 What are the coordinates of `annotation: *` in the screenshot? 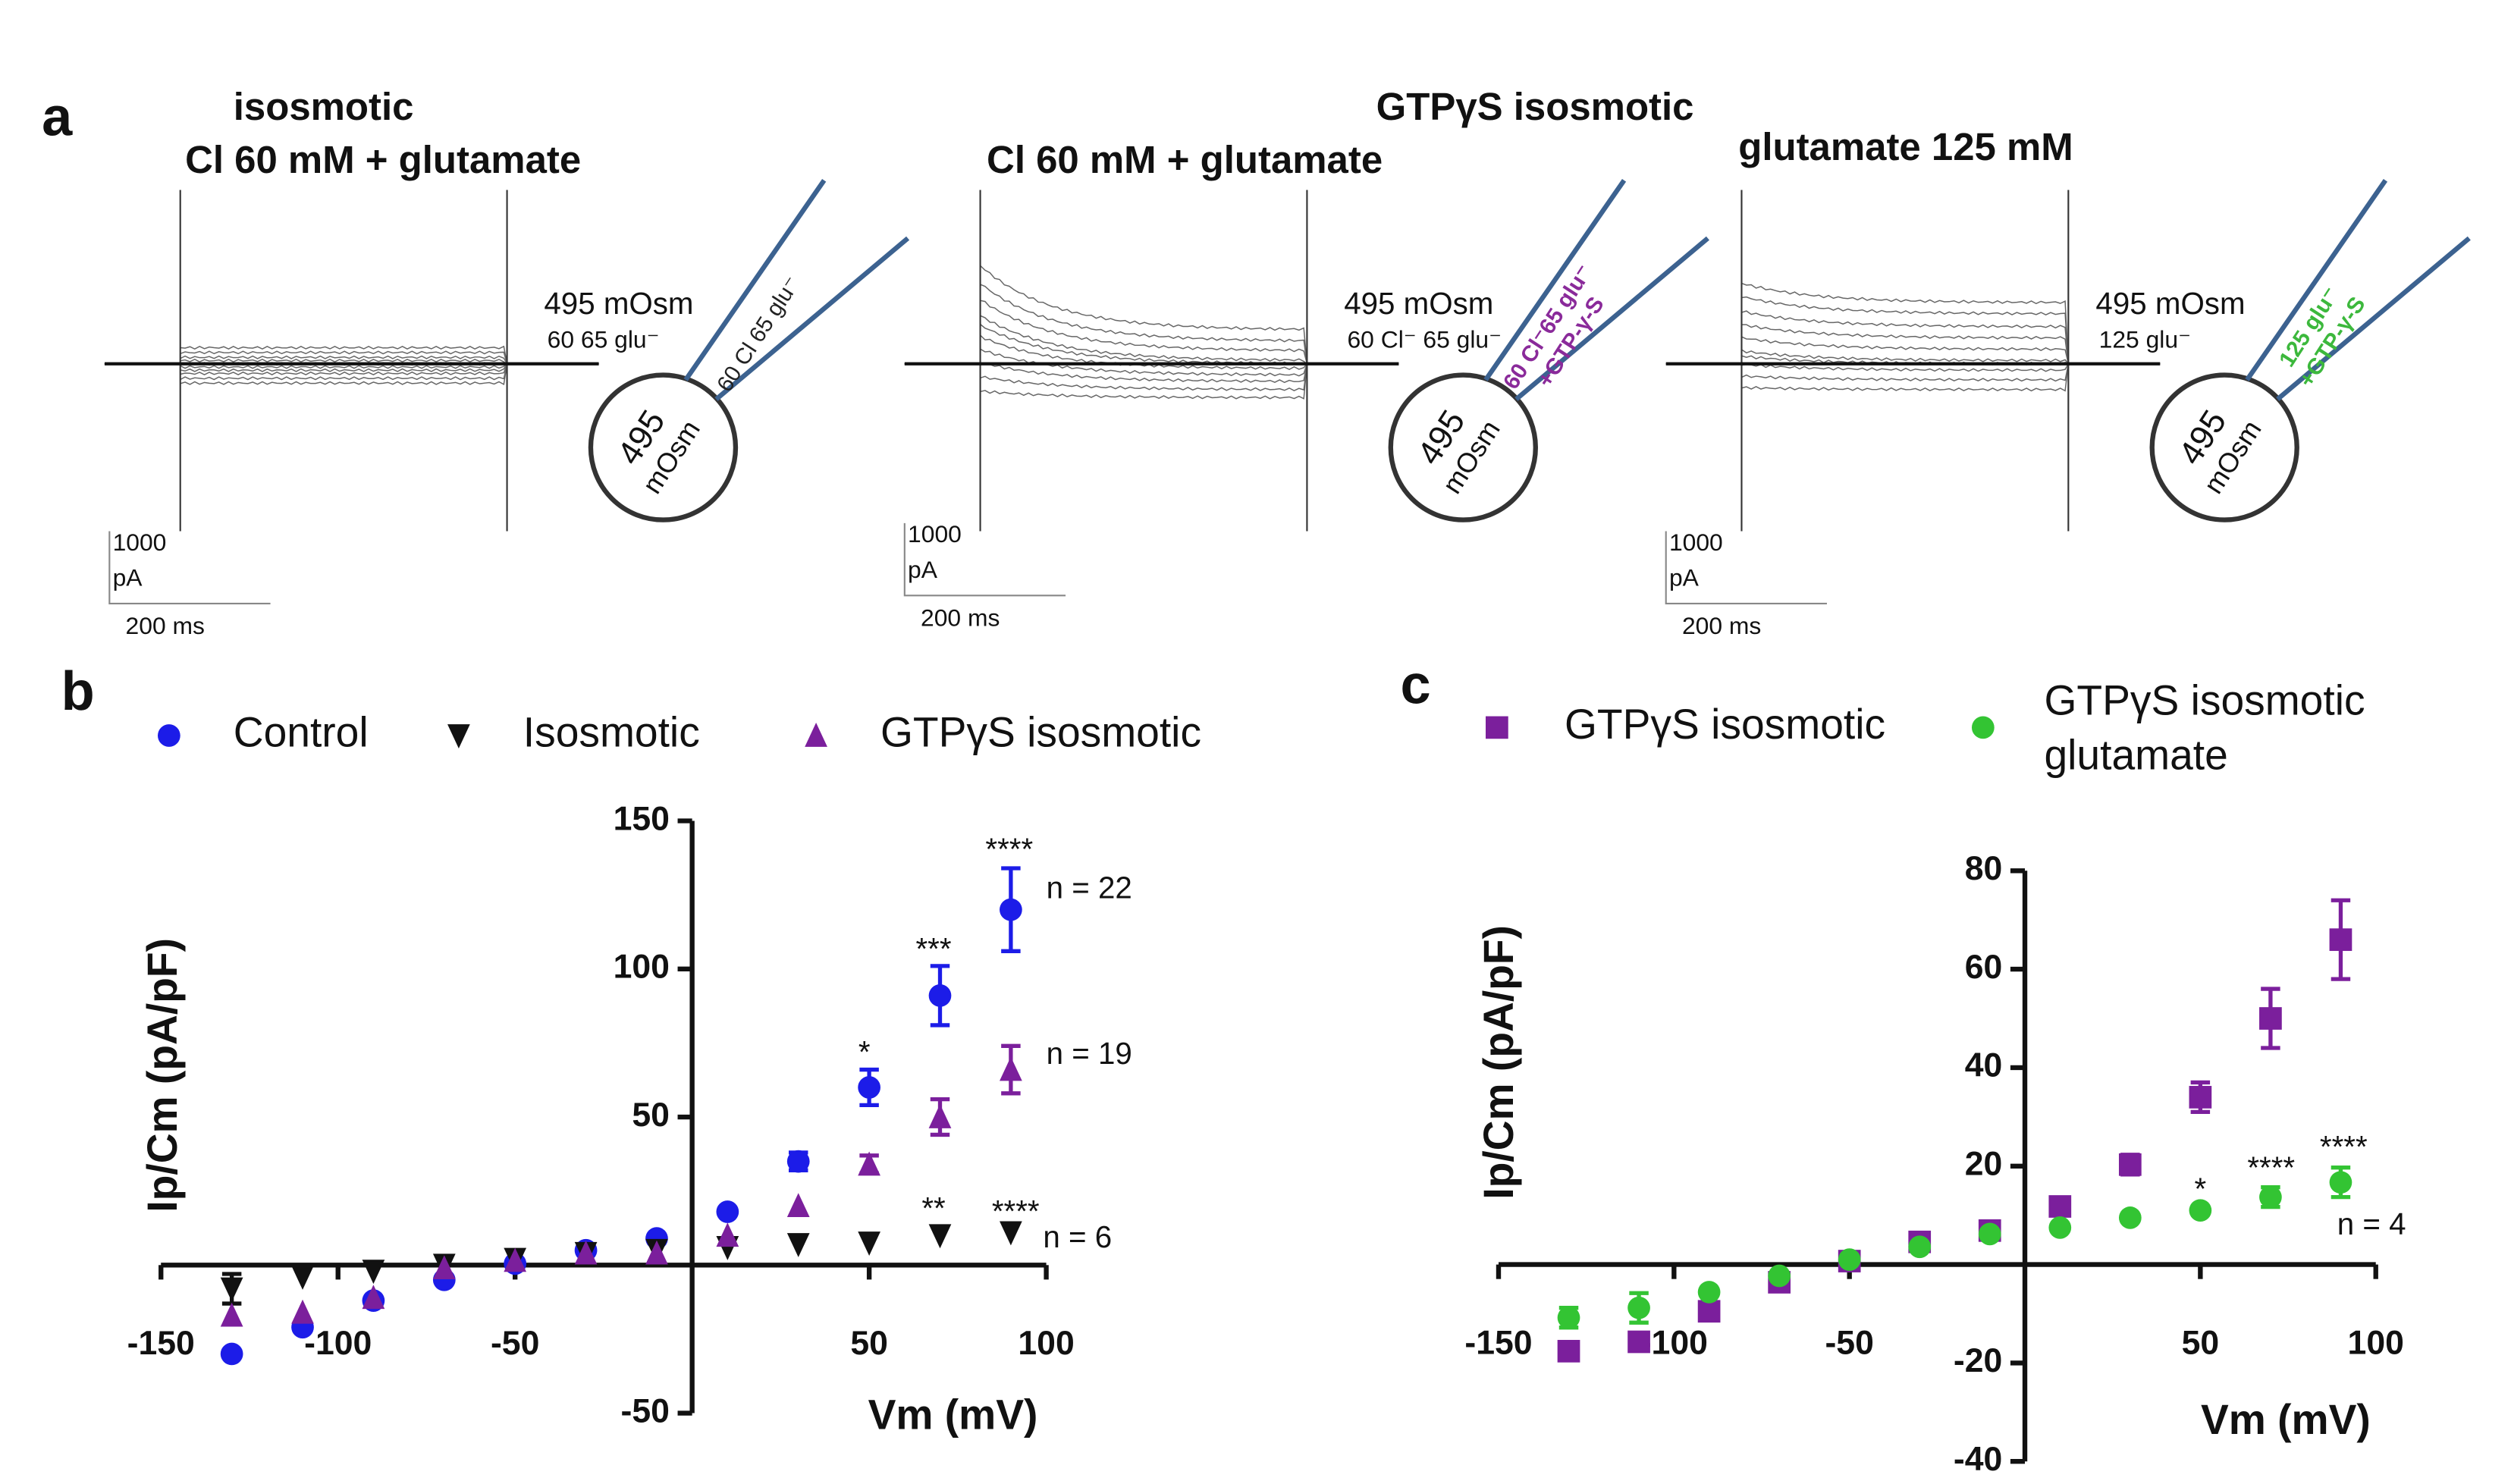 It's located at (864, 1051).